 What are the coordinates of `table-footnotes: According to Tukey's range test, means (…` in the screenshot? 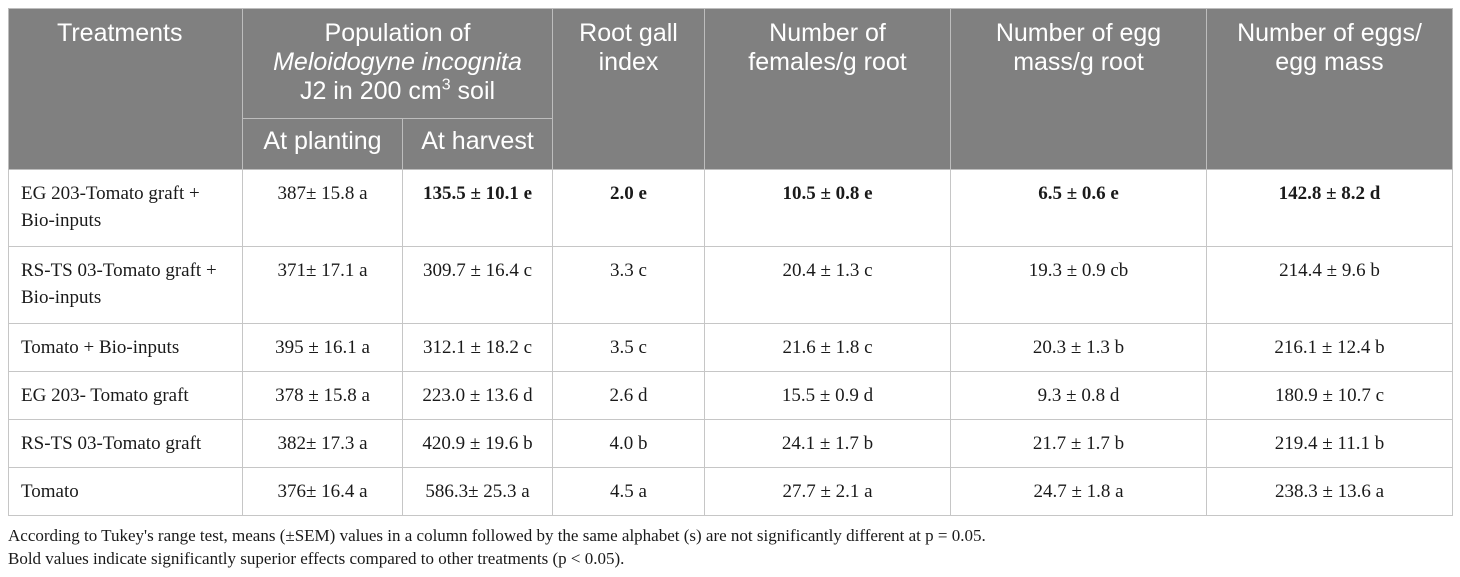 It's located at (497, 547).